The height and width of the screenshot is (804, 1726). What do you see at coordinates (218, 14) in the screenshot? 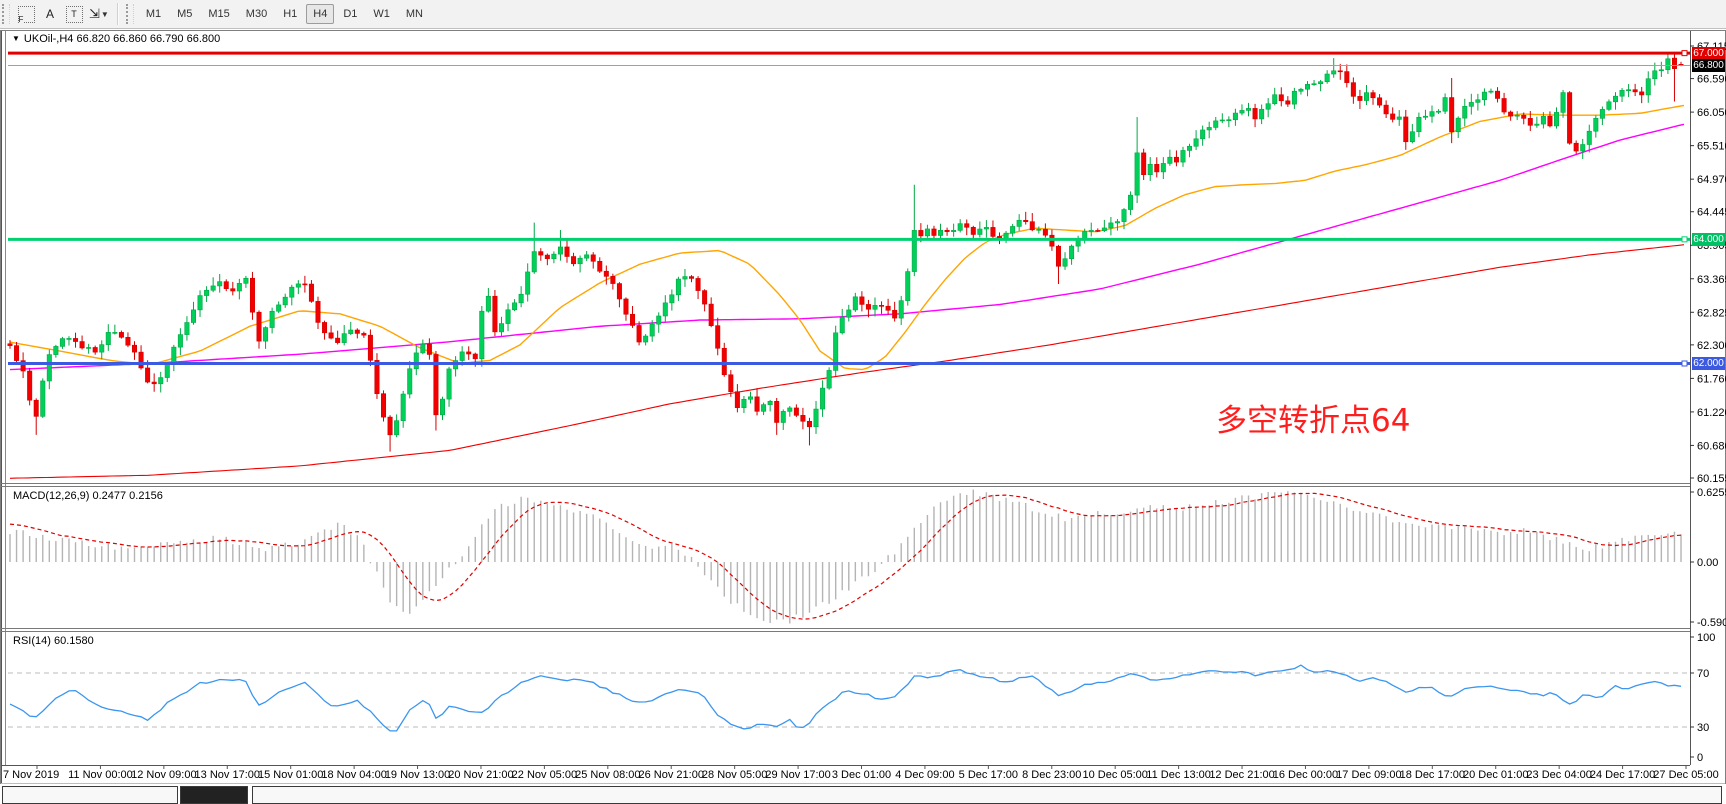
I see `timeframe-m15-button: M15` at bounding box center [218, 14].